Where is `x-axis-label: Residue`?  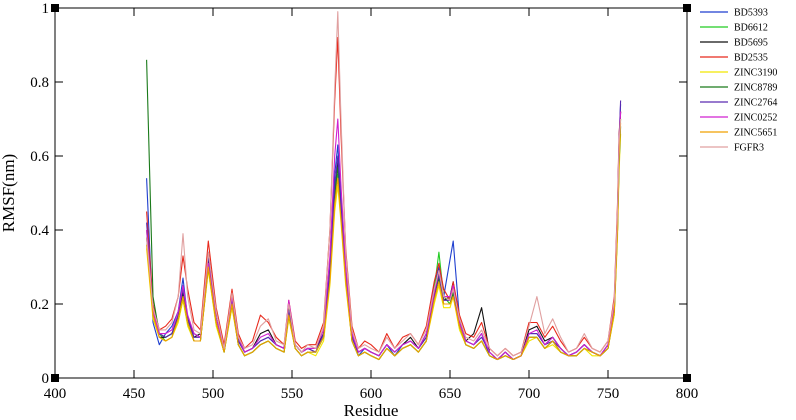
x-axis-label: Residue is located at coordinates (371, 410).